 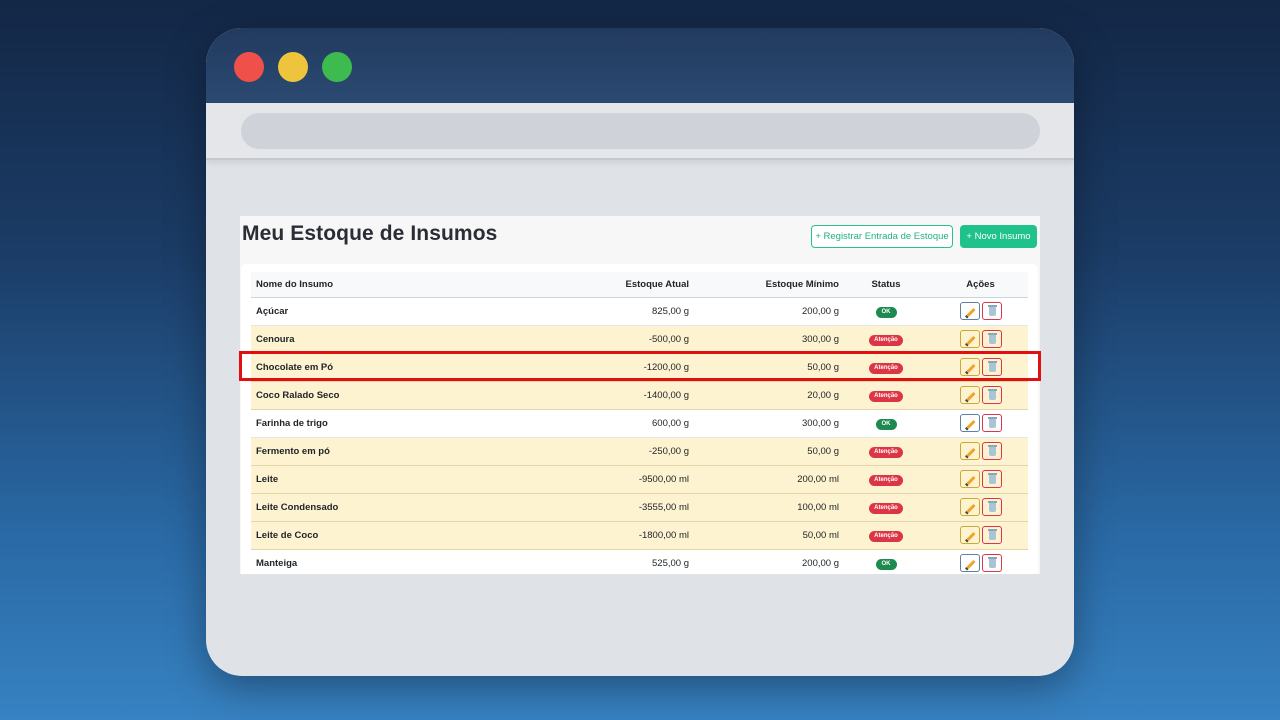 What do you see at coordinates (764, 479) in the screenshot?
I see `minimum-stock: 200,00 ml` at bounding box center [764, 479].